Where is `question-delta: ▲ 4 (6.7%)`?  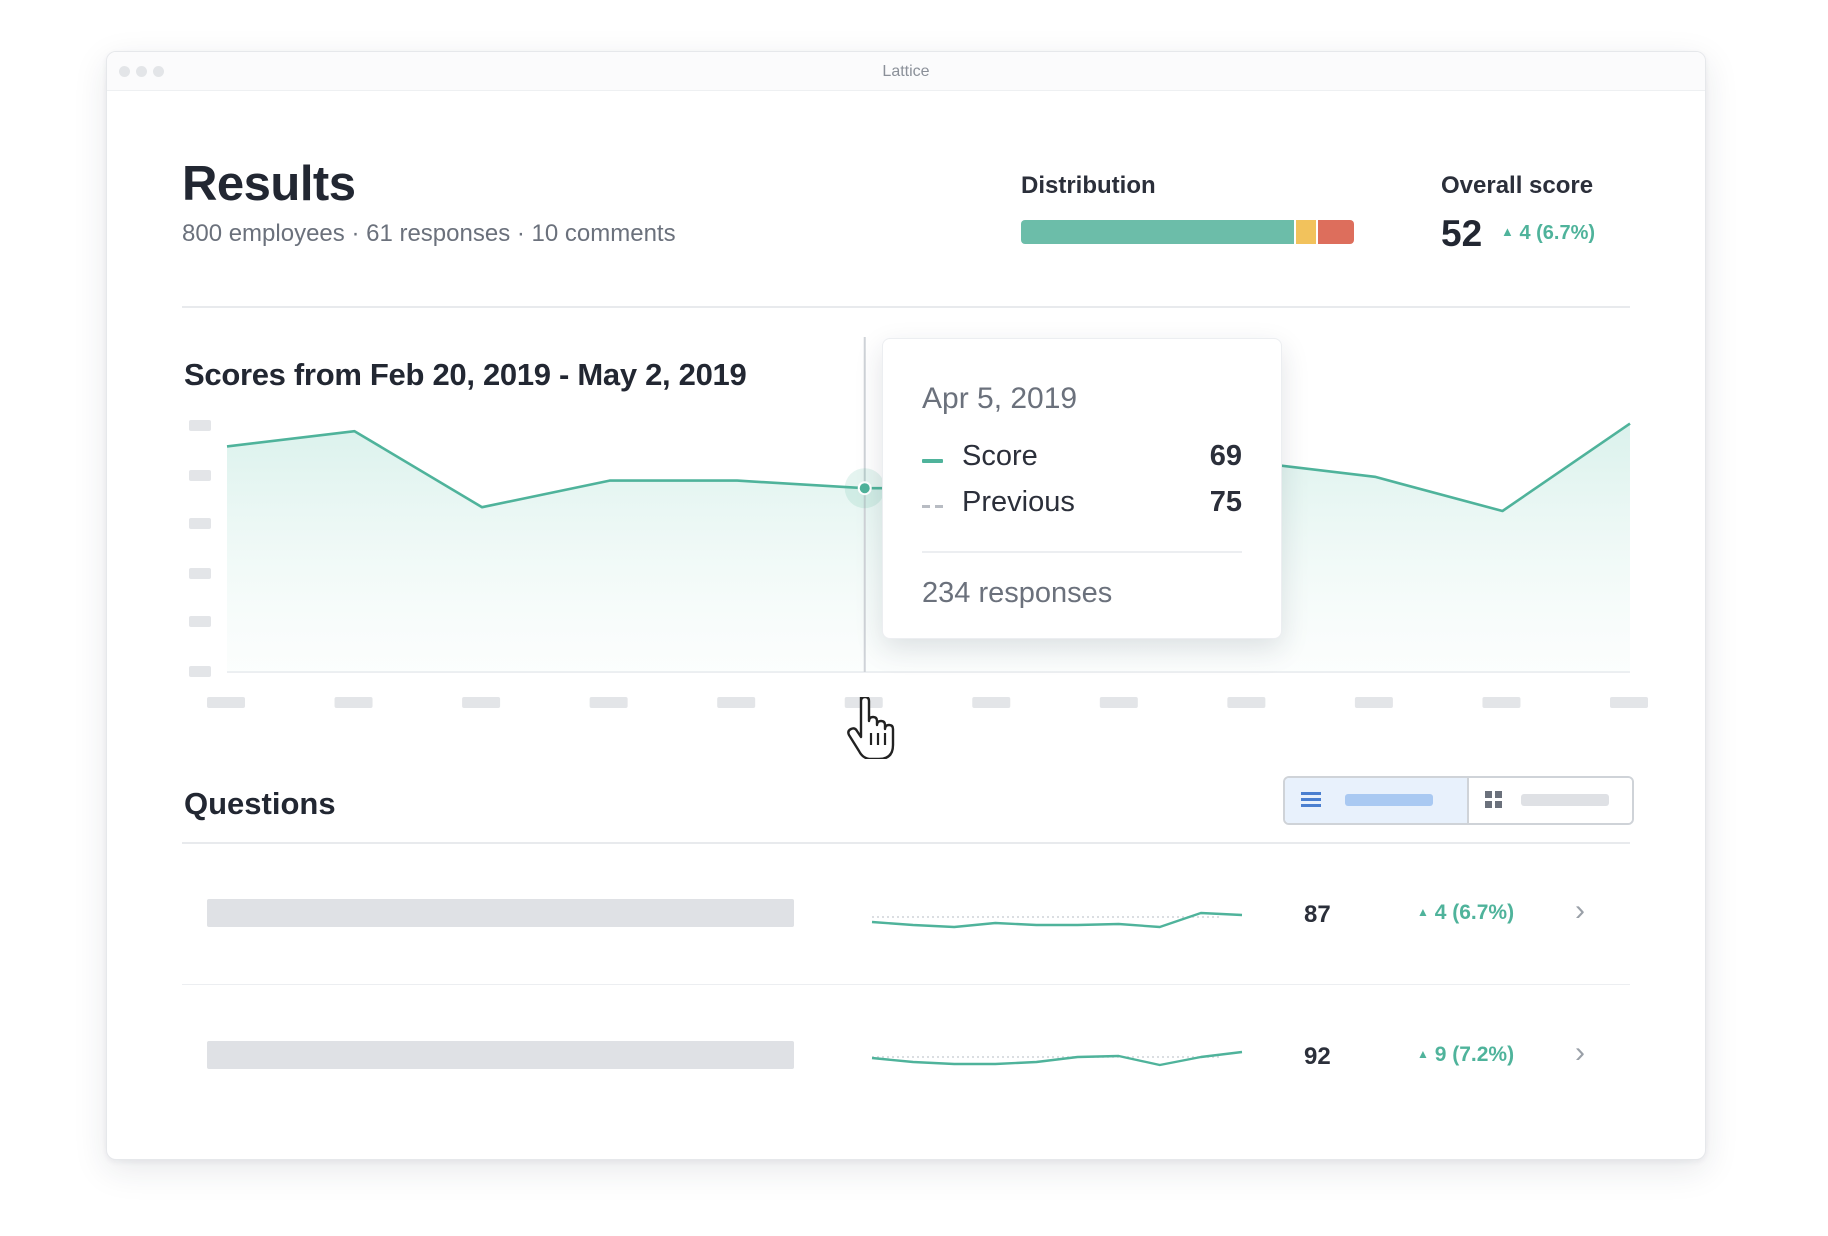
question-delta: ▲ 4 (6.7%) is located at coordinates (1465, 913).